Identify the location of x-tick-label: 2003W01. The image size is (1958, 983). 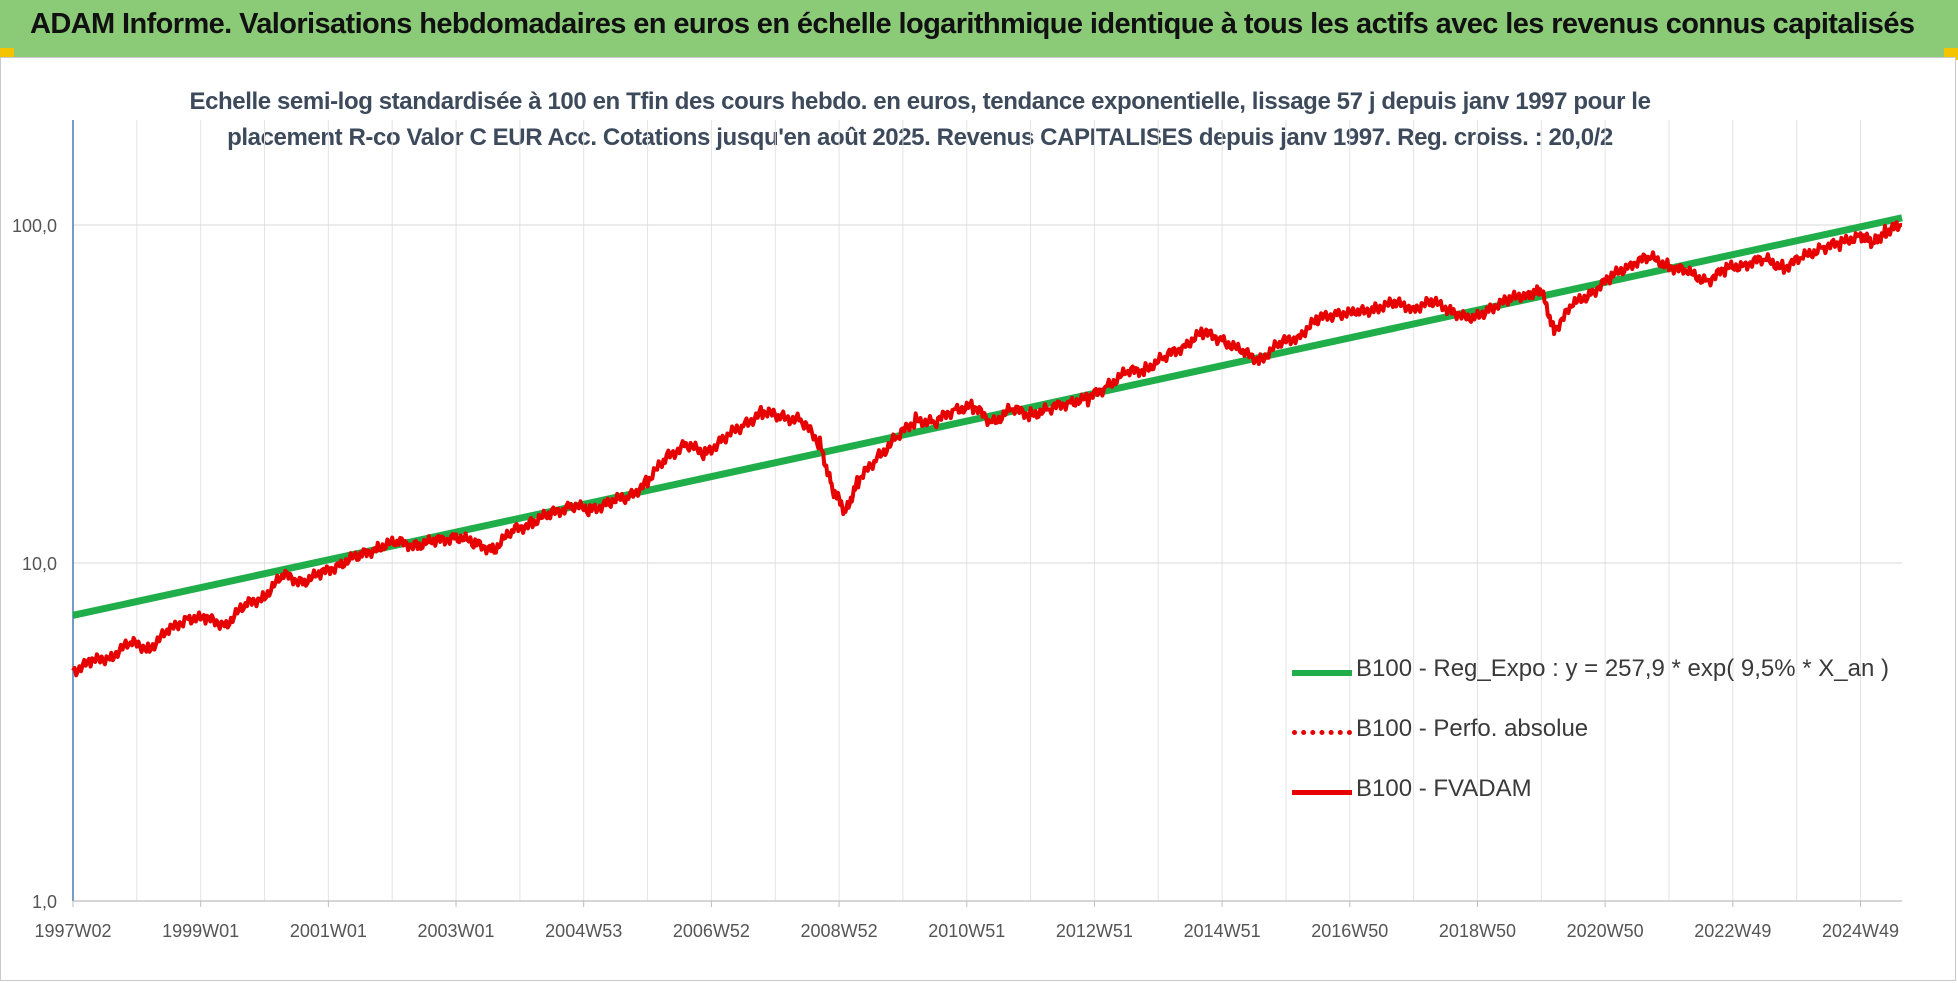
(456, 931).